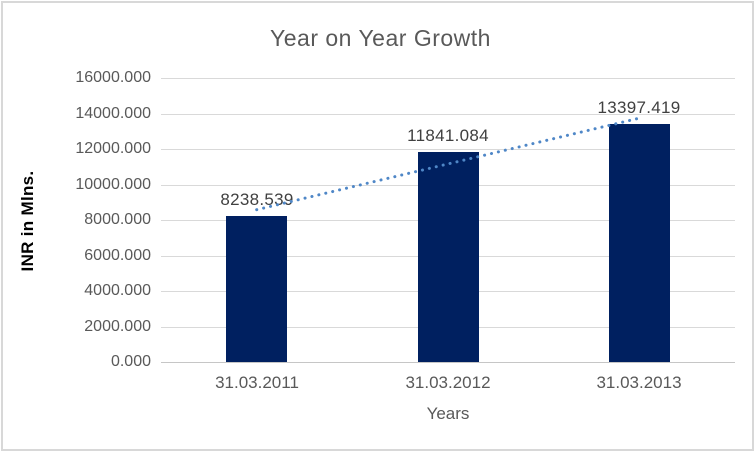 Image resolution: width=755 pixels, height=452 pixels. I want to click on y-tick-label: 2000.000, so click(117, 326).